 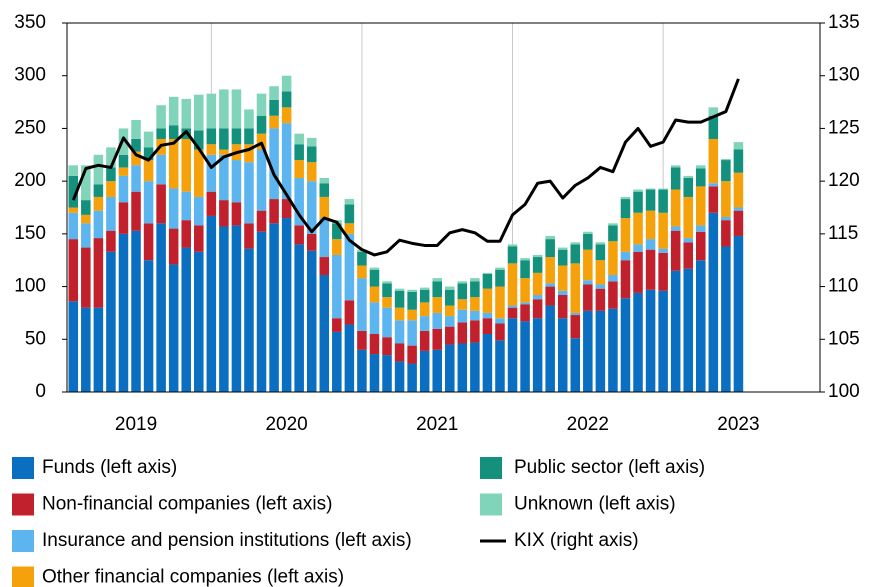 I want to click on x-tick-label: 2019, so click(x=136, y=424).